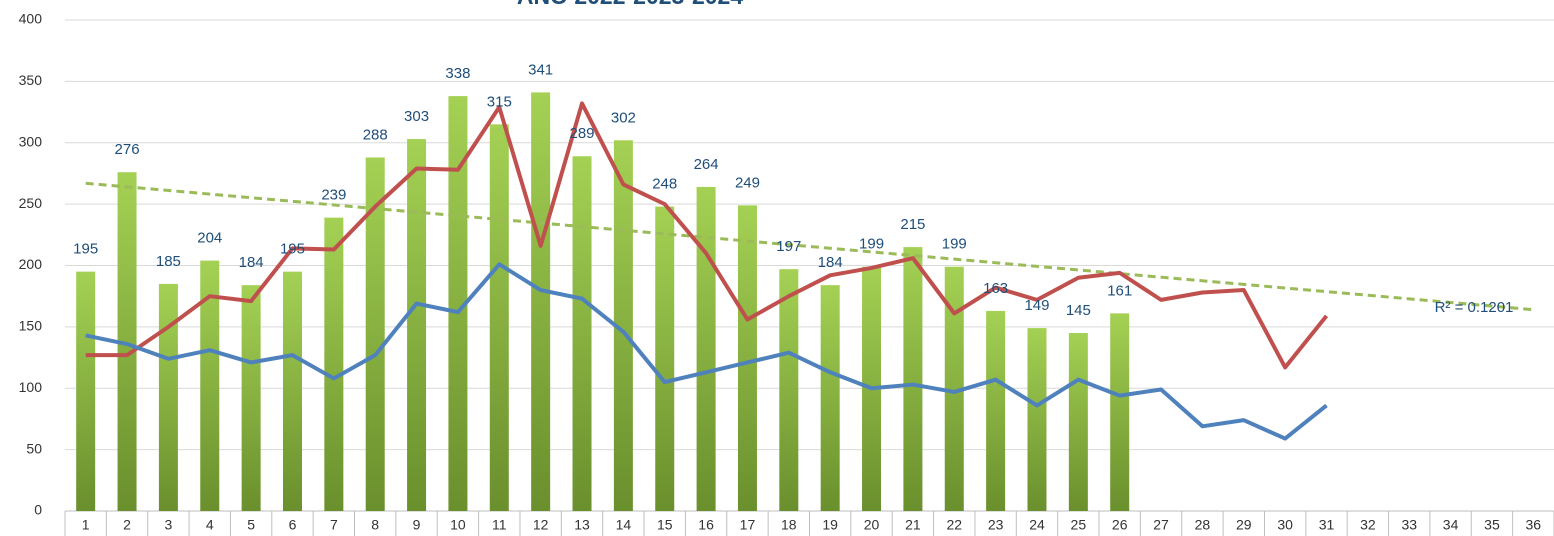 The height and width of the screenshot is (536, 1554). What do you see at coordinates (31, 326) in the screenshot?
I see `y-tick-label: 150` at bounding box center [31, 326].